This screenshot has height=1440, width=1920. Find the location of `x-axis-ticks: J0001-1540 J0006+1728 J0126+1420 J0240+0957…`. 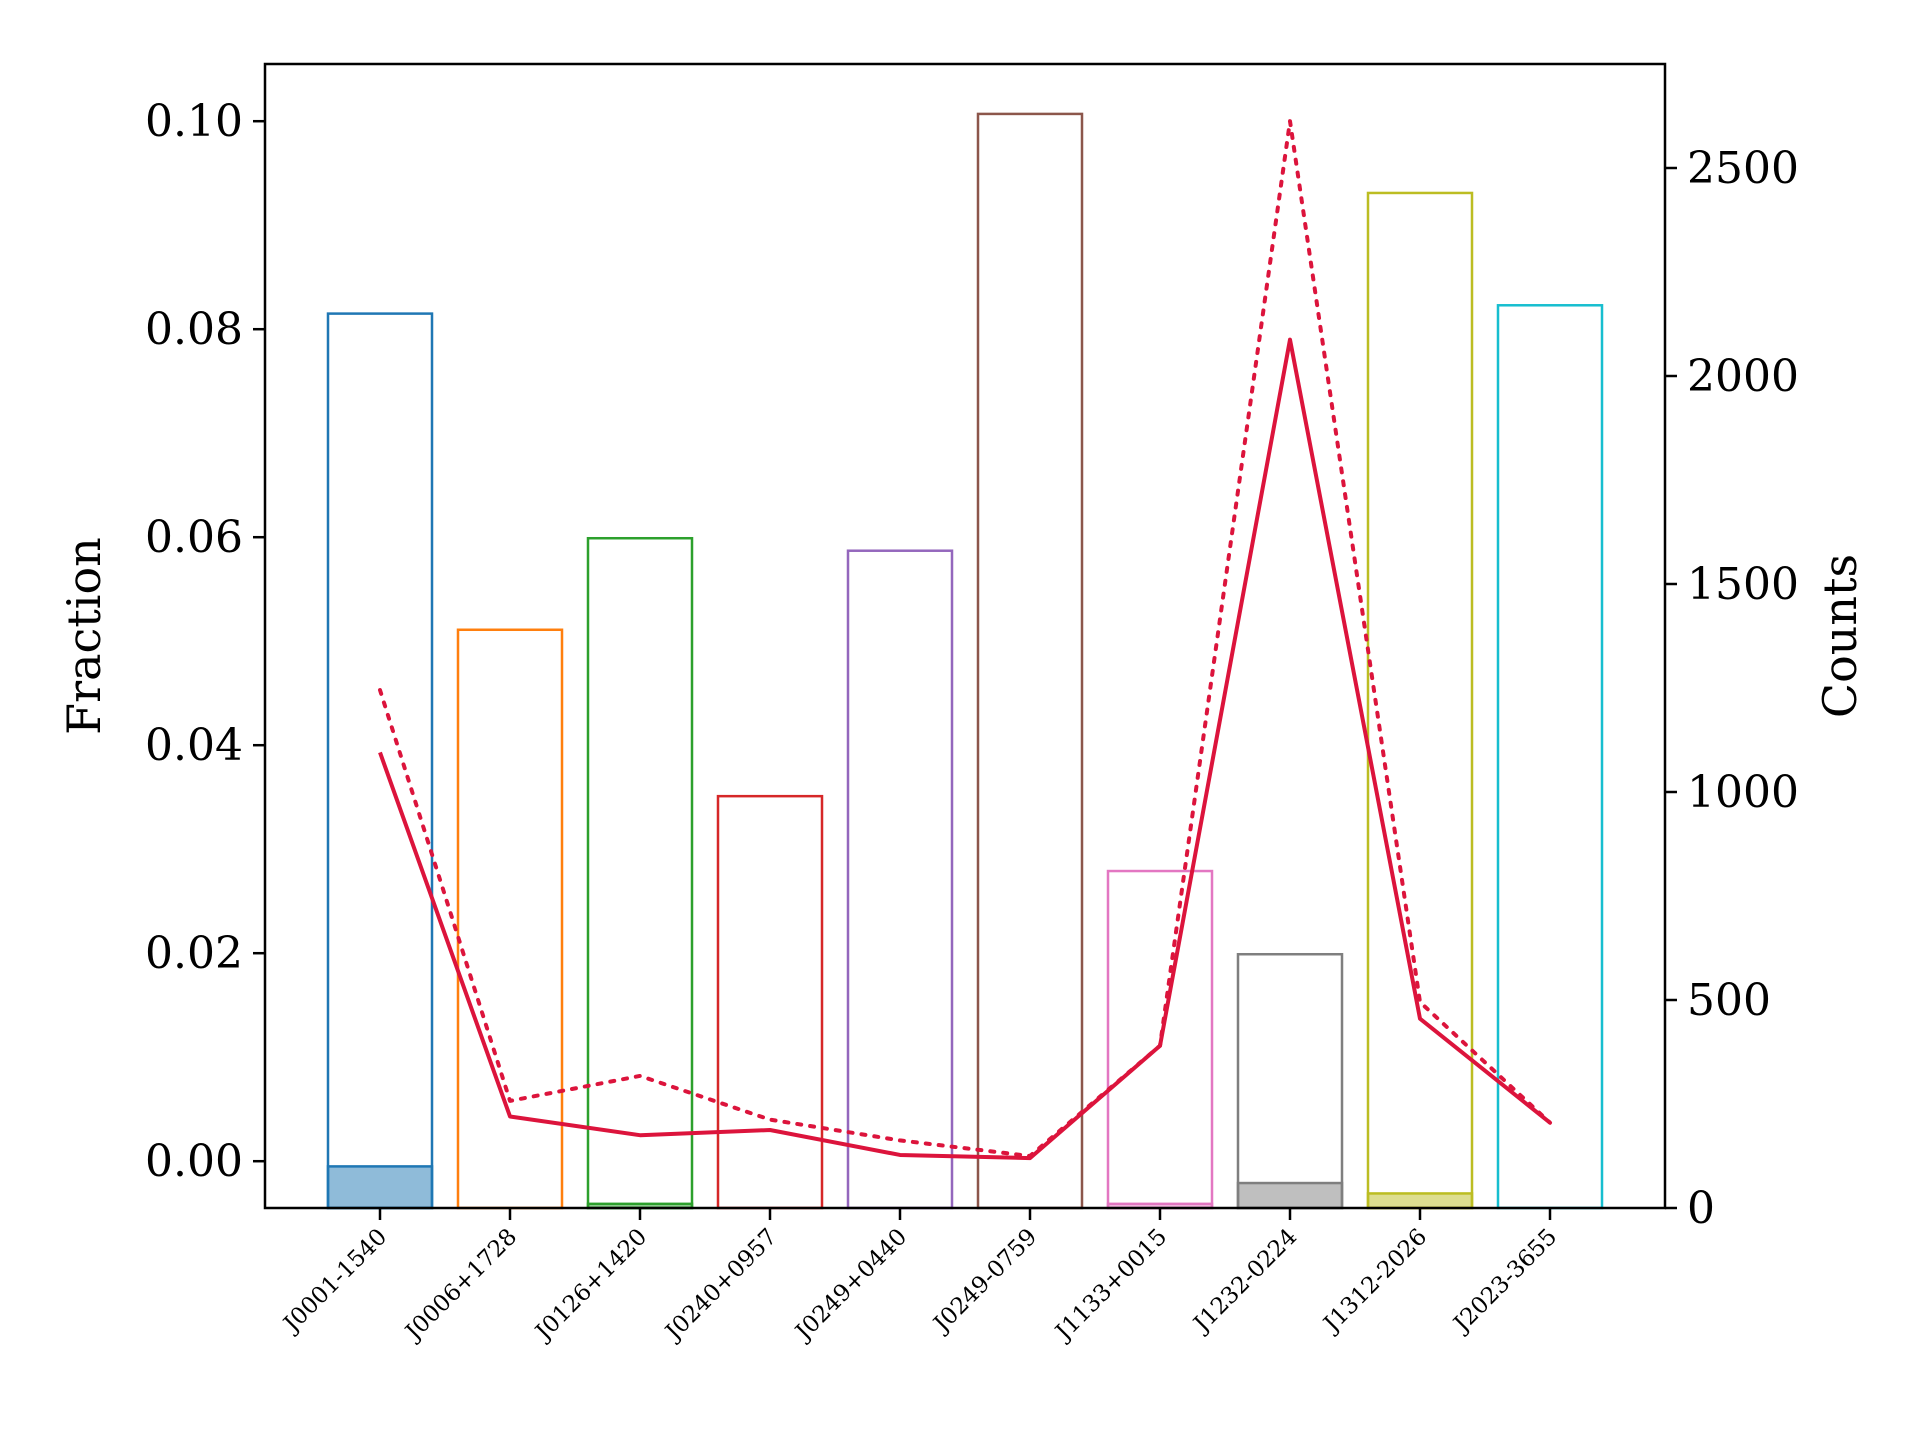

x-axis-ticks: J0001-1540 J0006+1728 J0126+1420 J0240+0957… is located at coordinates (920, 1277).